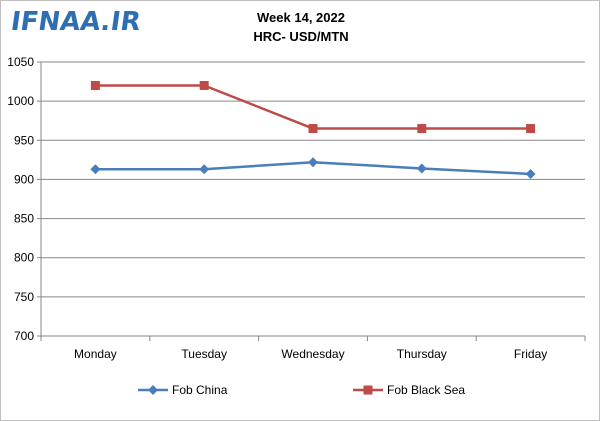 The height and width of the screenshot is (421, 600). What do you see at coordinates (300, 27) in the screenshot?
I see `chart-title-block: Week 14, 2022 HRC- USD/MTN` at bounding box center [300, 27].